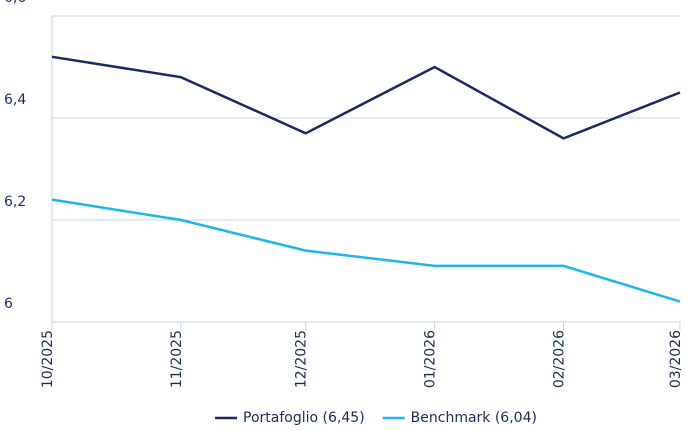  What do you see at coordinates (304, 418) in the screenshot?
I see `legend-label: Portafoglio (6,45)` at bounding box center [304, 418].